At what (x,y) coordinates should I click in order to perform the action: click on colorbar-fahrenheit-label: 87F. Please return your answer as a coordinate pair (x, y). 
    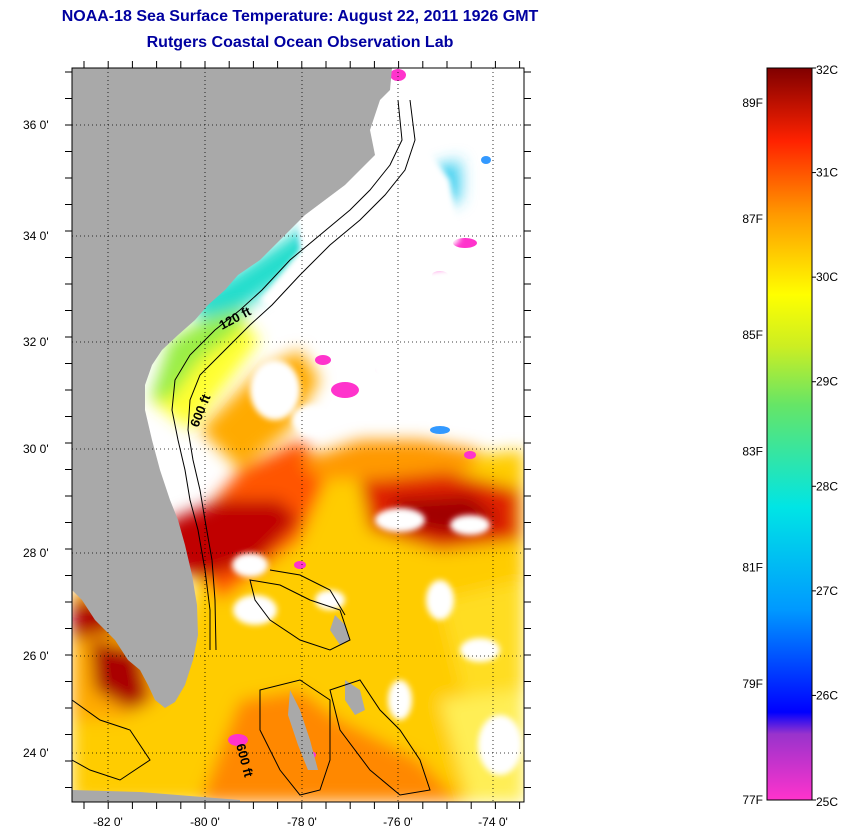
    Looking at the image, I should click on (752, 219).